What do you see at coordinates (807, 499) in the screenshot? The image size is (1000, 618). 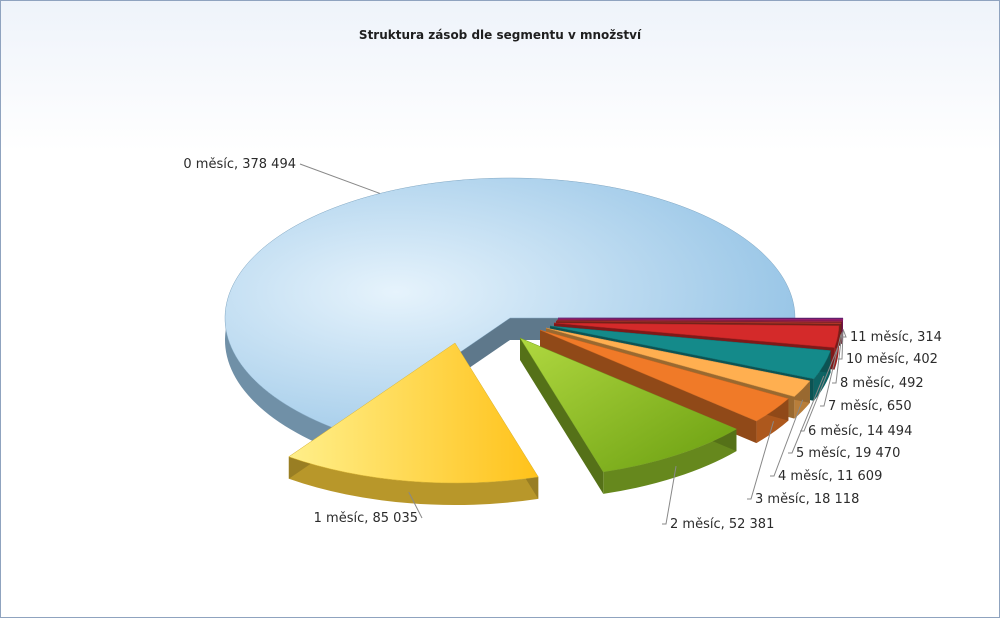 I see `slice-label: 3 měsíc, 18 118` at bounding box center [807, 499].